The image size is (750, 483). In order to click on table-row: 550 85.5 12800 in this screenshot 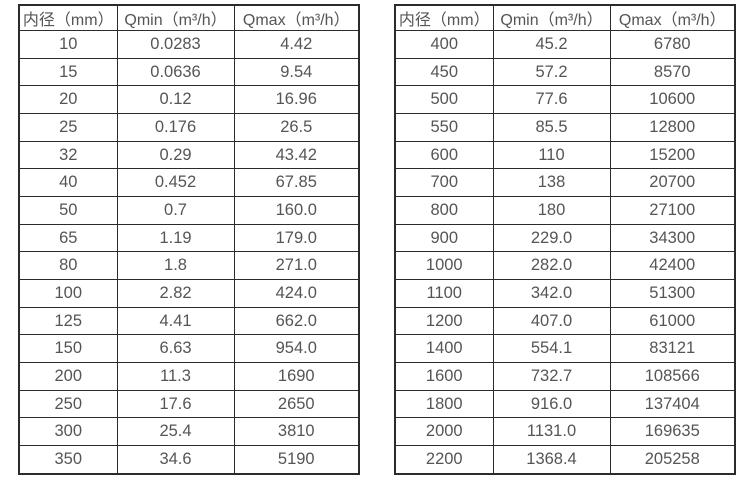, I will do `click(565, 127)`.